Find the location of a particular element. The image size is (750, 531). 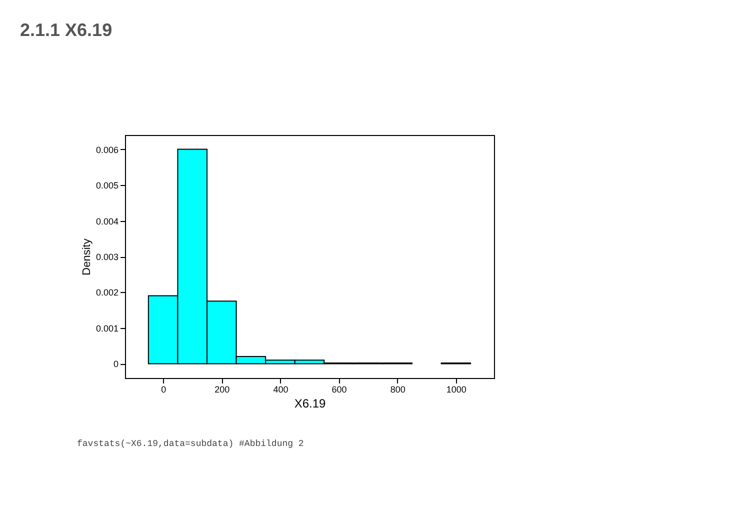

x-tick-label: 400 is located at coordinates (280, 389).